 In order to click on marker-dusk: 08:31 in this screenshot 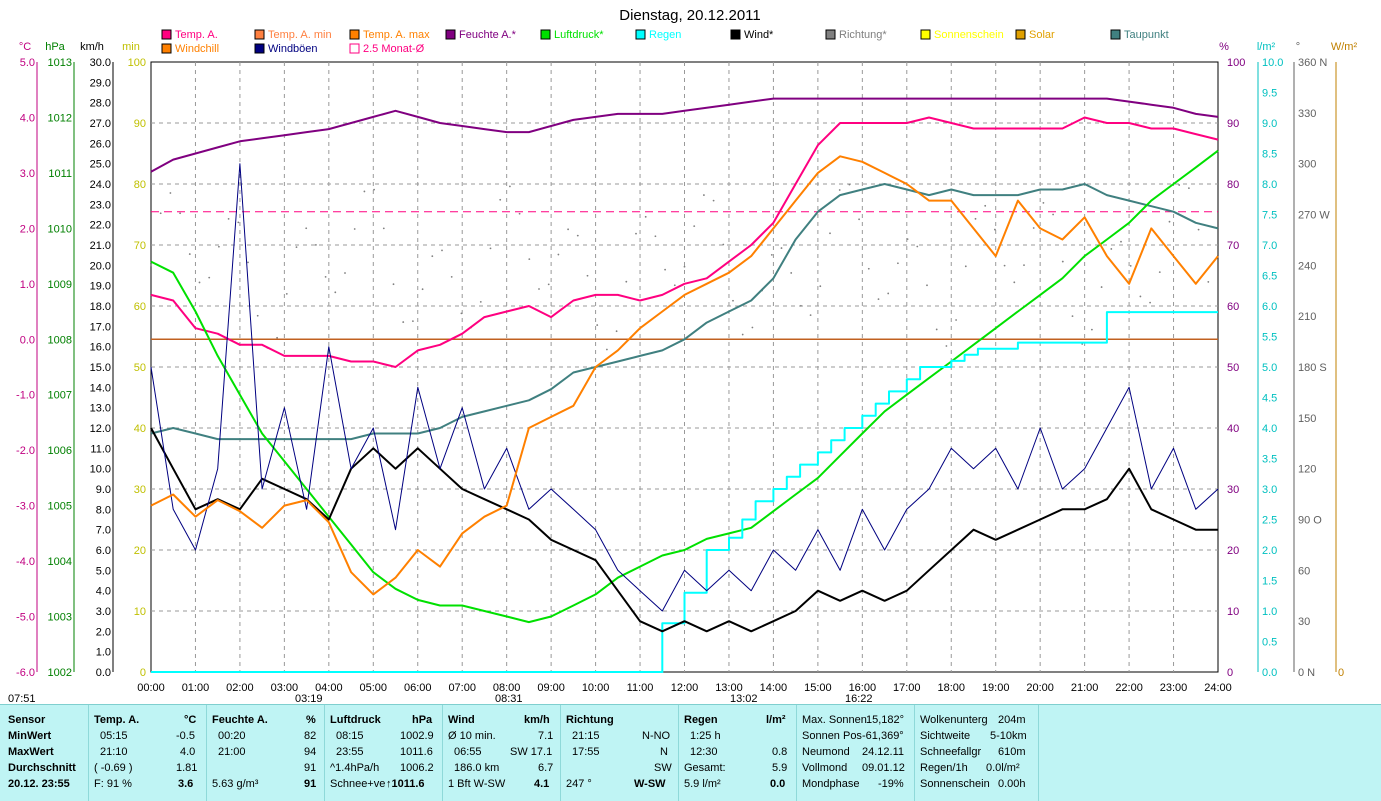, I will do `click(509, 698)`.